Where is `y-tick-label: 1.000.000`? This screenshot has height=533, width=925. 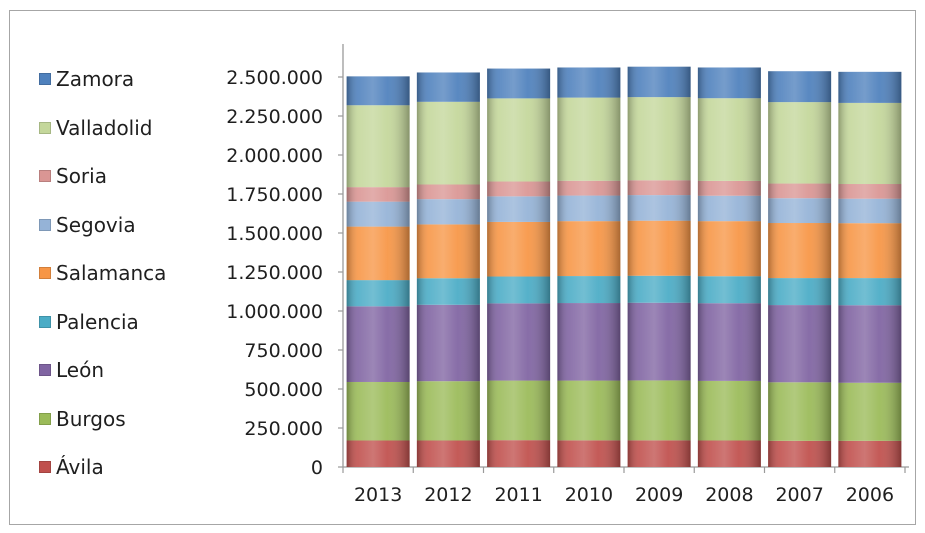
y-tick-label: 1.000.000 is located at coordinates (274, 312).